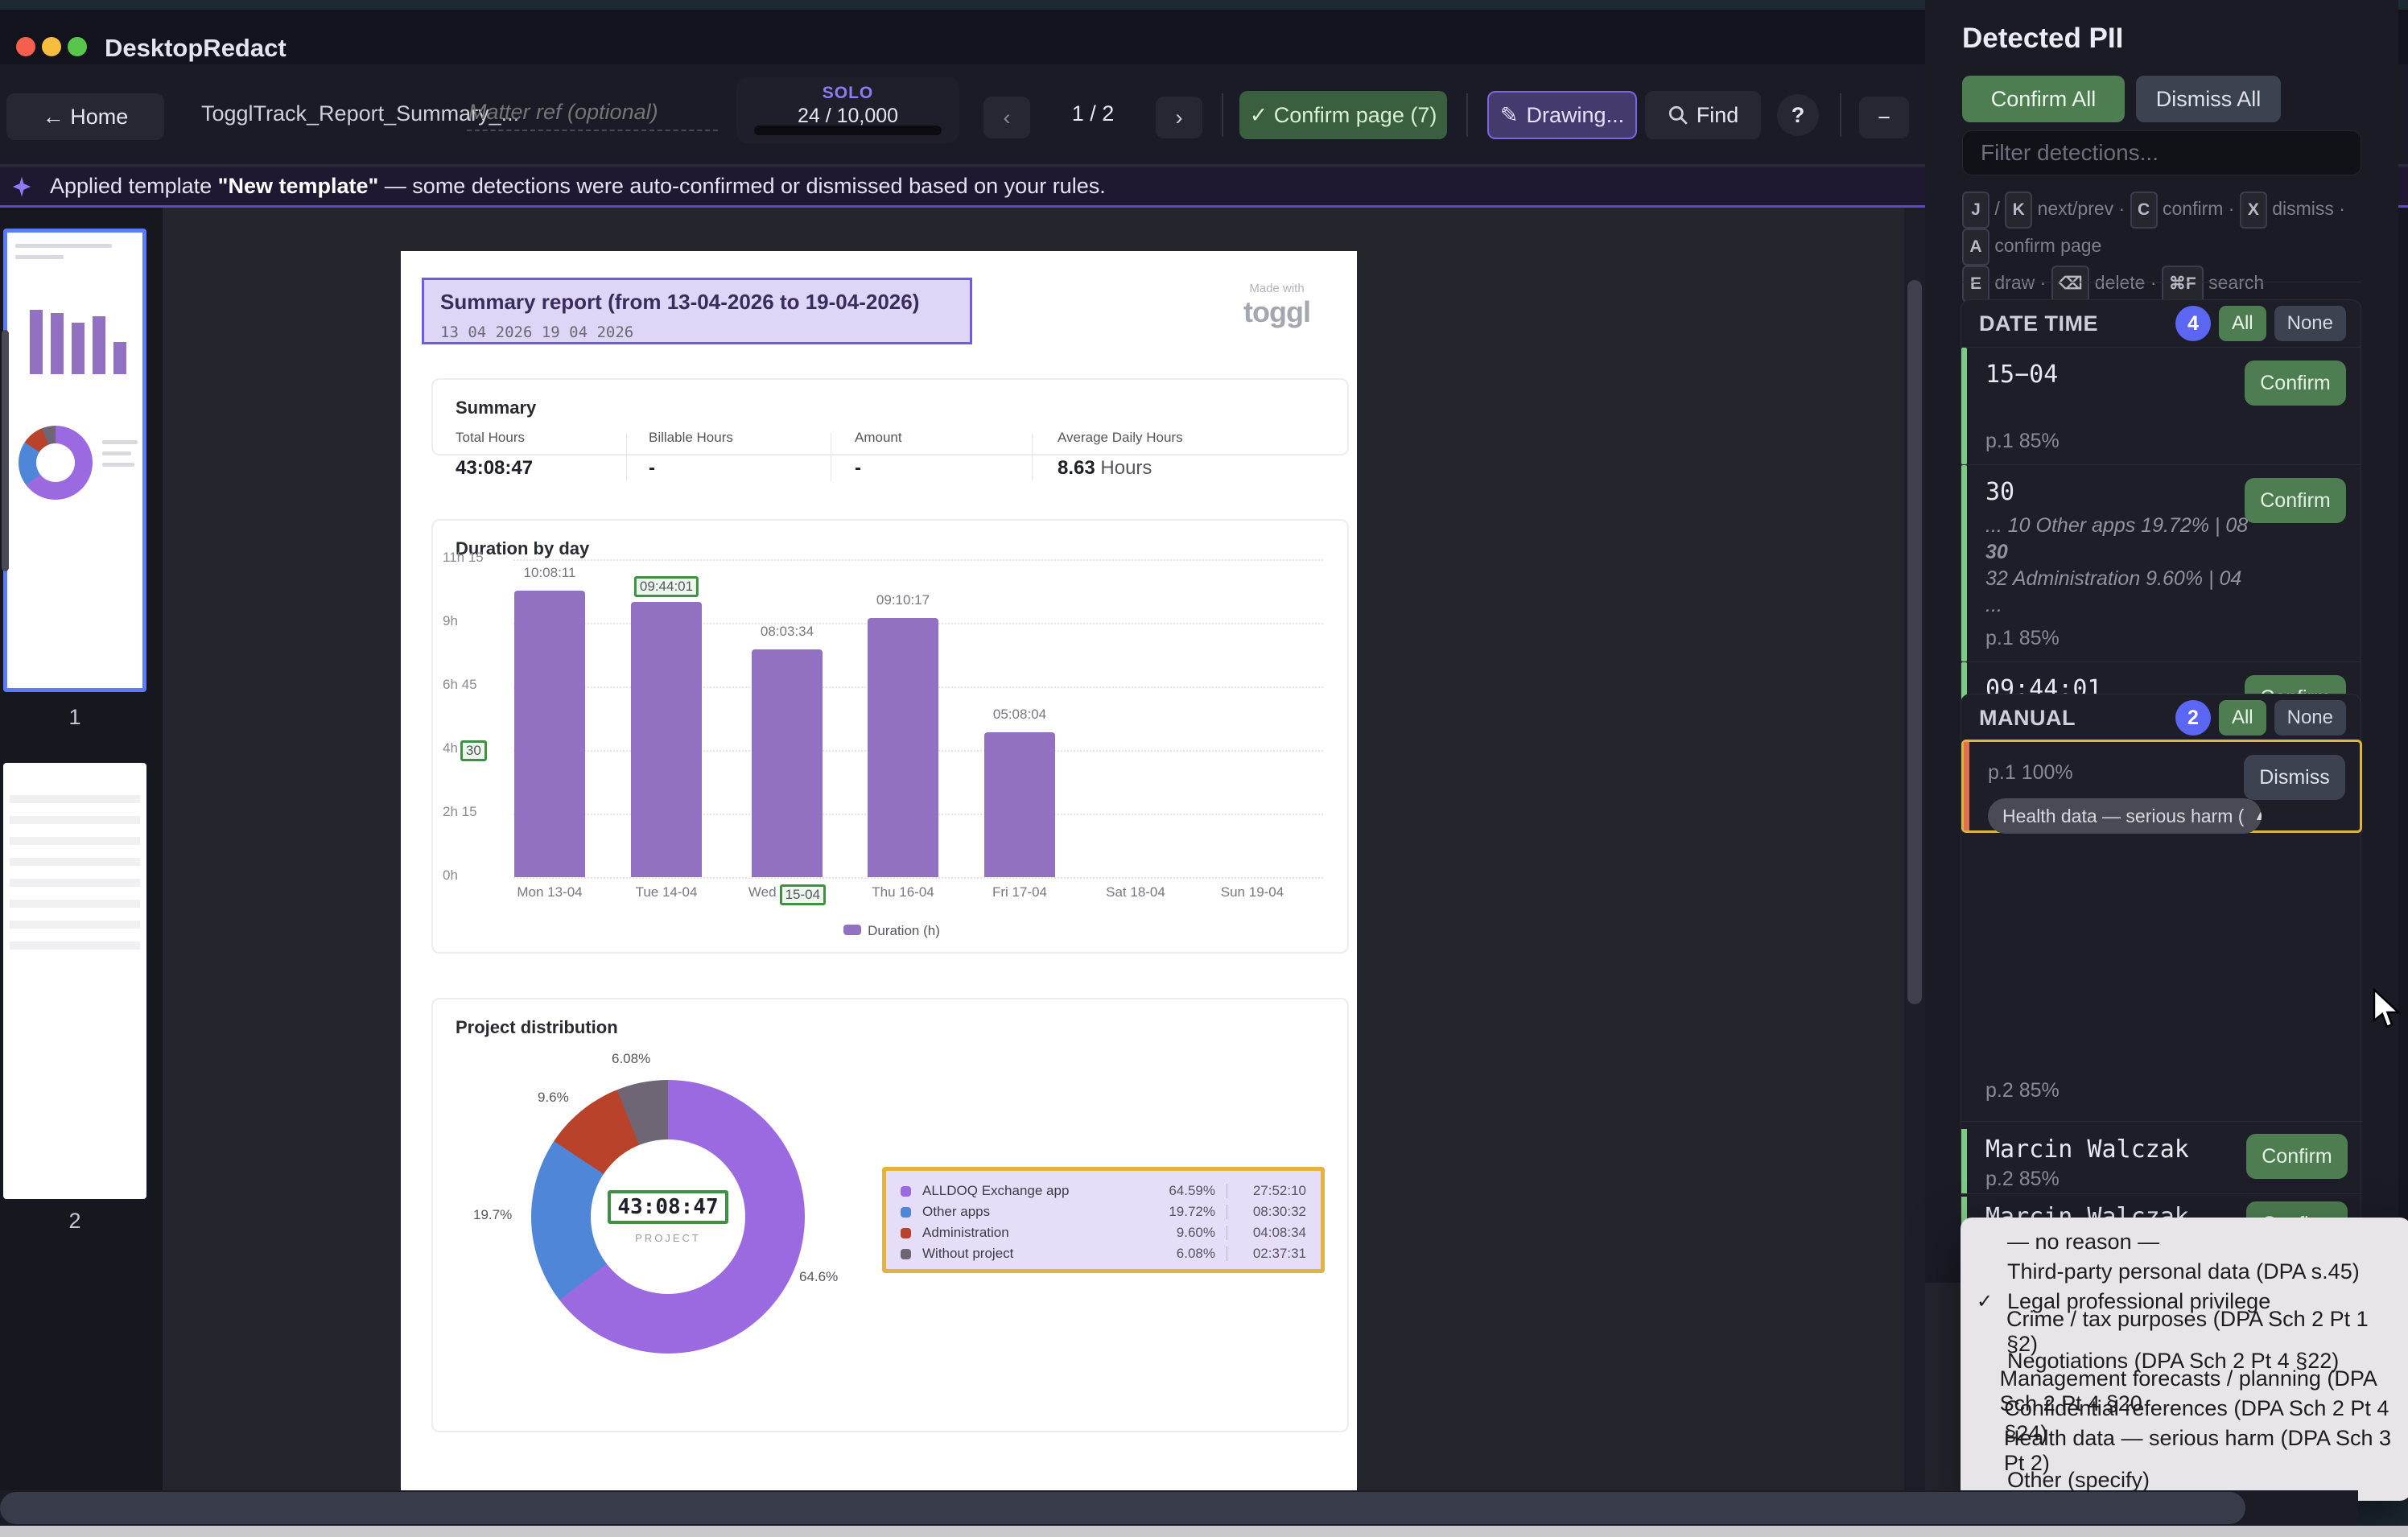 This screenshot has width=2408, height=1537. I want to click on summary-column-value: -, so click(652, 468).